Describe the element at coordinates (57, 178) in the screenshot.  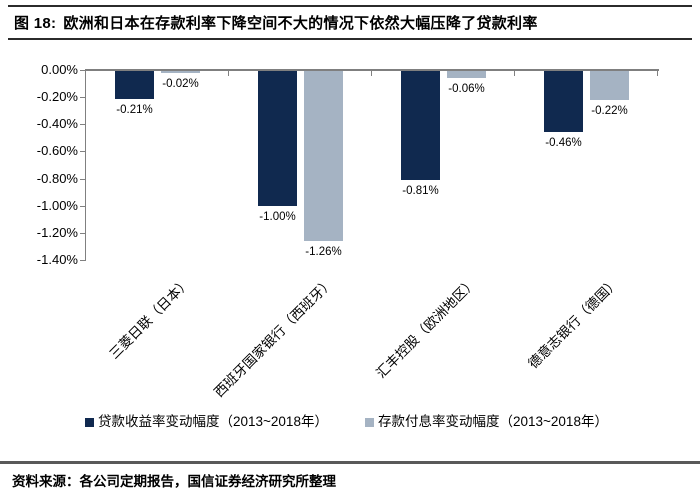
I see `y-axis-tick-label: -0.80%` at that location.